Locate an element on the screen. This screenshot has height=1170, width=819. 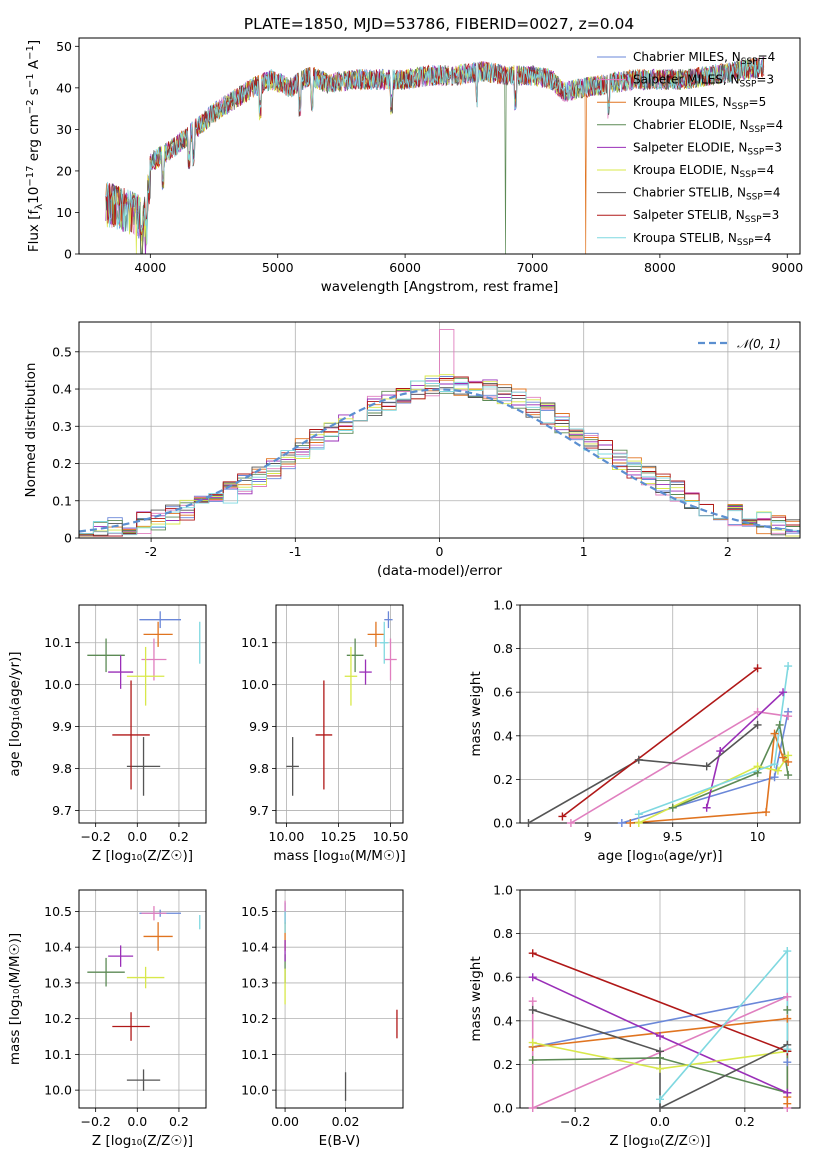
legend-name: Kroupa STELIB, N is located at coordinates (685, 238).